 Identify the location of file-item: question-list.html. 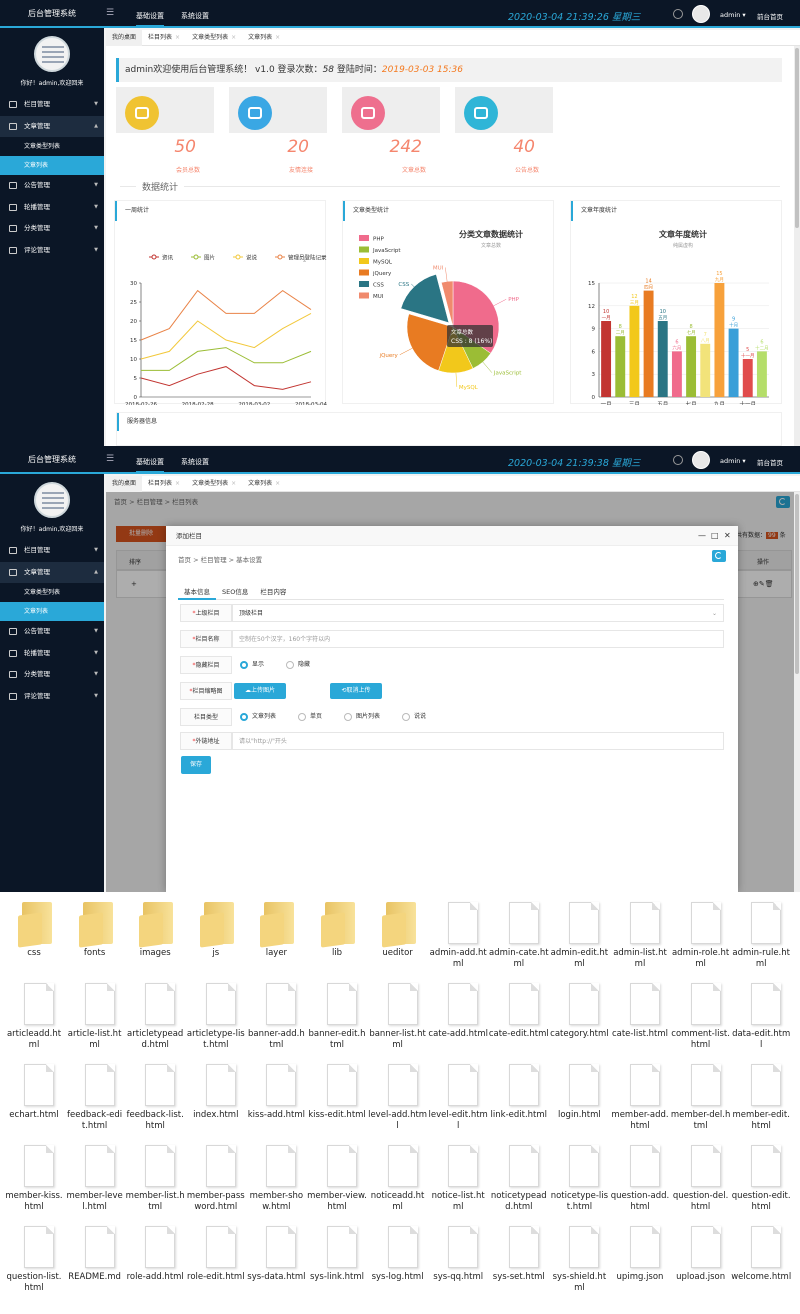
(34, 1260).